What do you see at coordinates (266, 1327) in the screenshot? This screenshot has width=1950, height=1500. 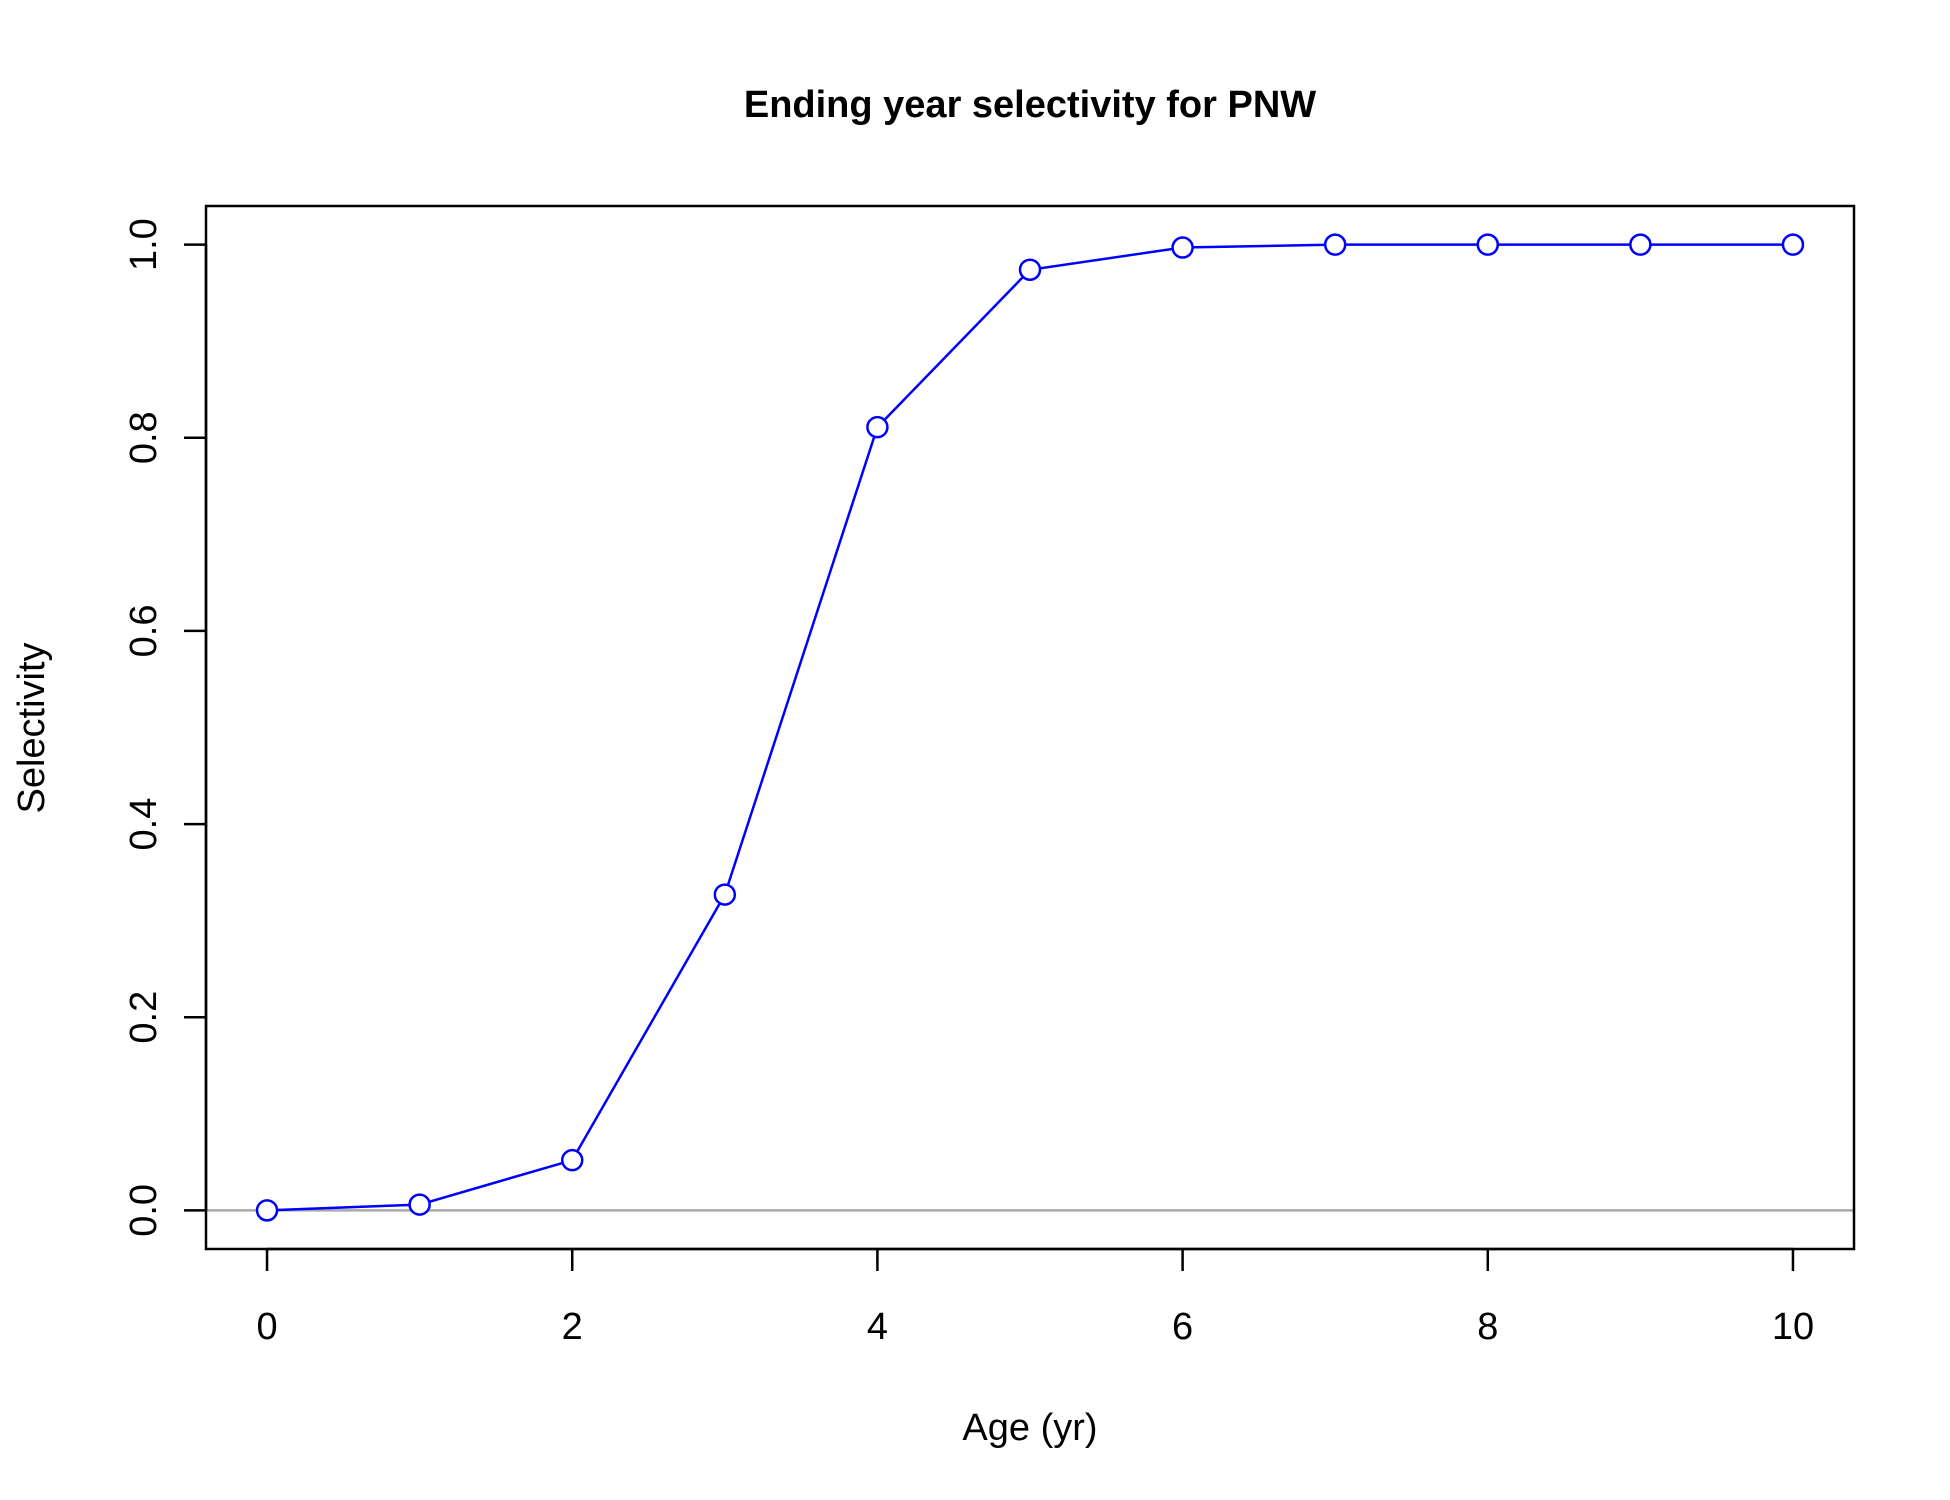 I see `x-tick-label: 0` at bounding box center [266, 1327].